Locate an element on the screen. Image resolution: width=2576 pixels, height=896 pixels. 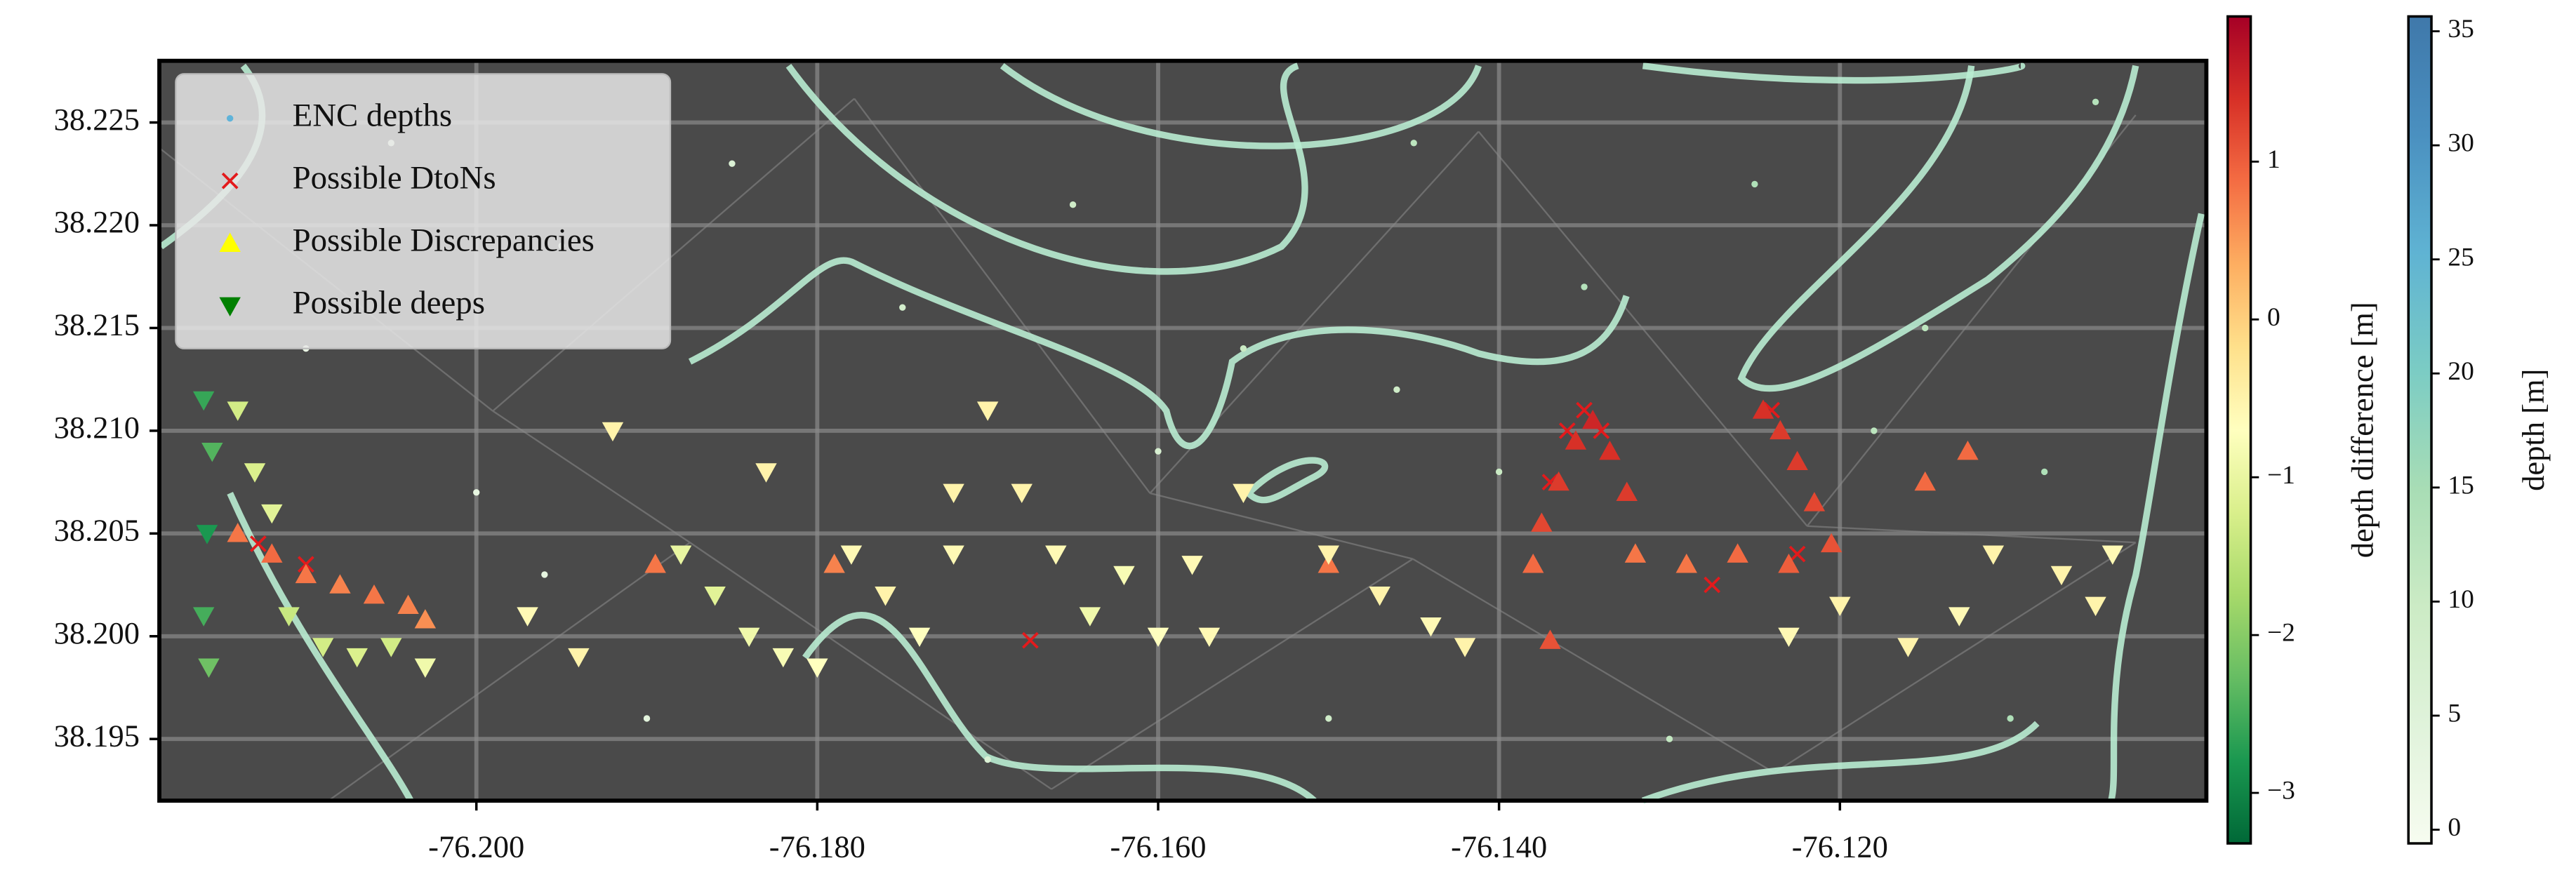
colorbar-tick-label: −3 is located at coordinates (2281, 791).